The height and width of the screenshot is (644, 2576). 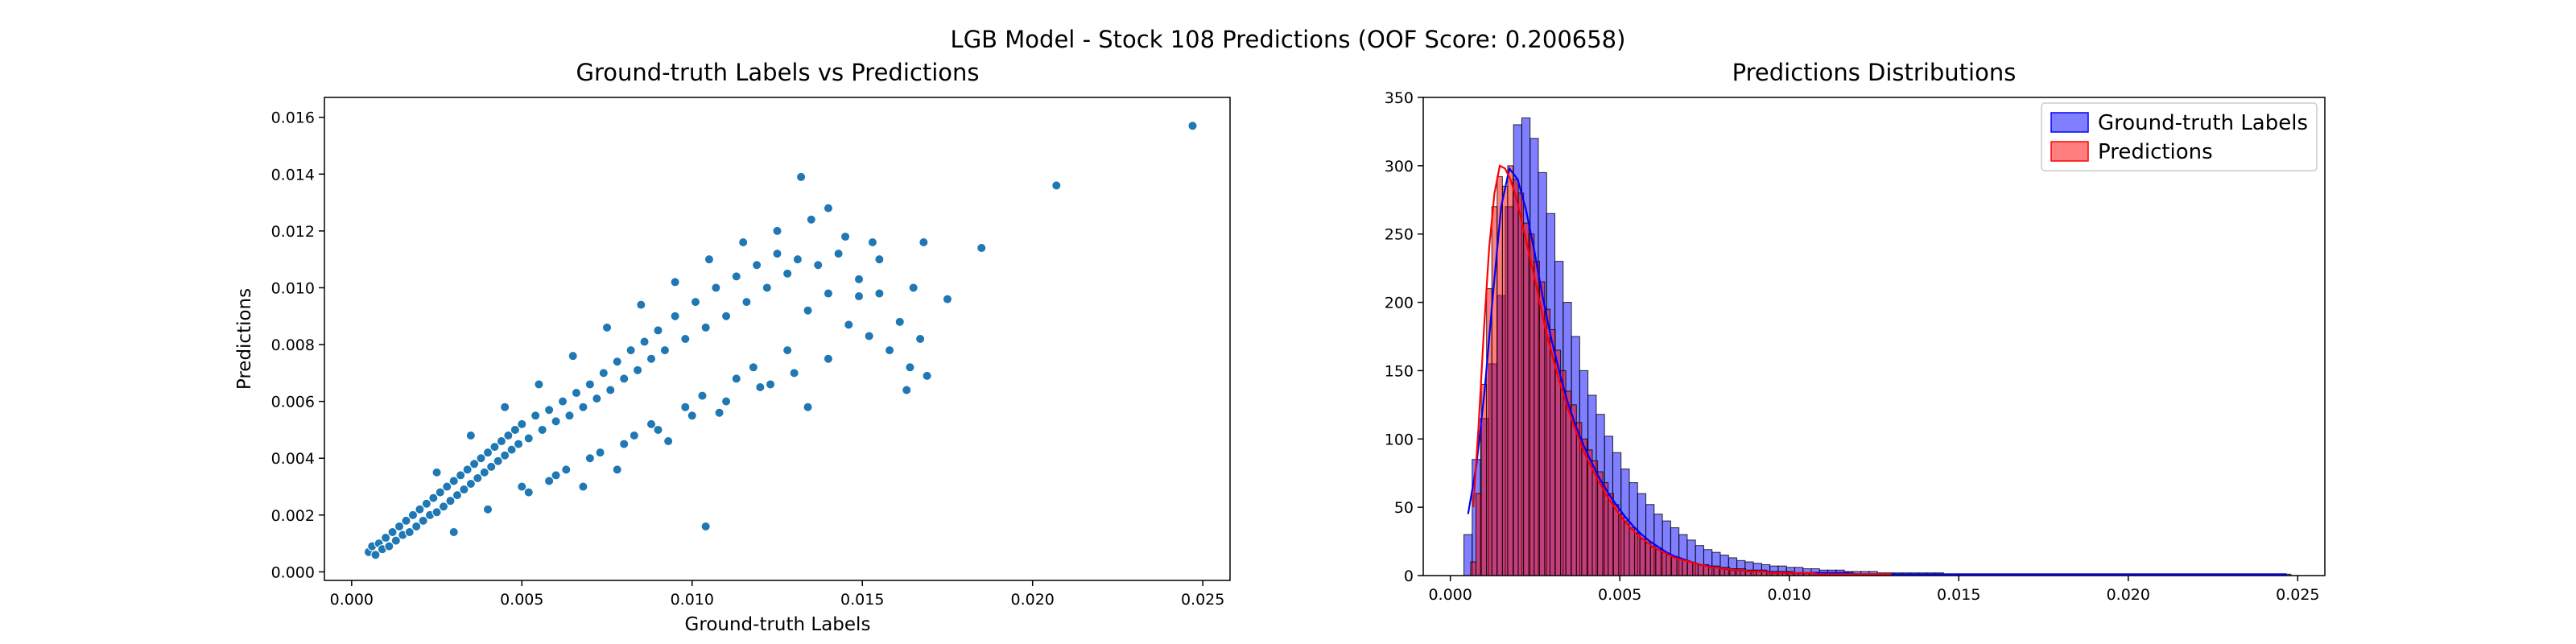 What do you see at coordinates (2128, 595) in the screenshot?
I see `histogram-x-tick-label: 0.020` at bounding box center [2128, 595].